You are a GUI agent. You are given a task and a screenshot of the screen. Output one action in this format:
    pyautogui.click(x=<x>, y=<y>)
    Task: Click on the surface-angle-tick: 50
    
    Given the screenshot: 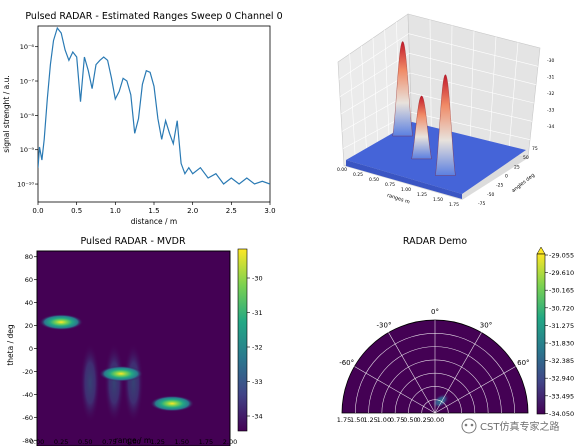 What is the action you would take?
    pyautogui.click(x=526, y=158)
    